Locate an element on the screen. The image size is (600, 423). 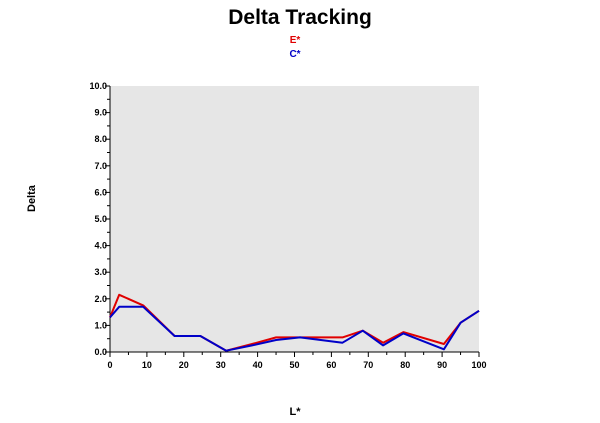
legend-entry-e: E* is located at coordinates (295, 40).